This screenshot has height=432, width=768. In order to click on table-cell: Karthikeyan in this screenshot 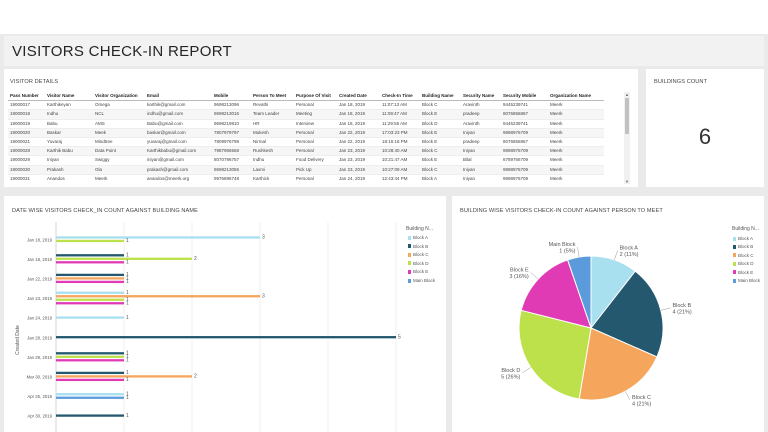, I will do `click(69, 105)`.